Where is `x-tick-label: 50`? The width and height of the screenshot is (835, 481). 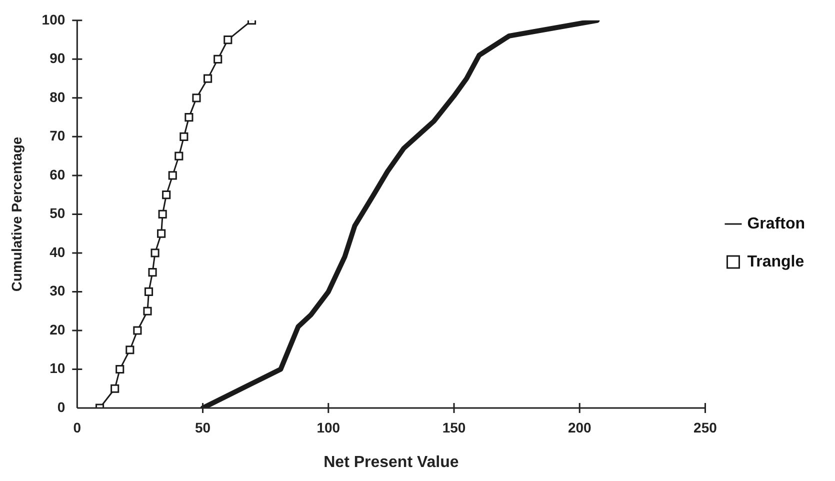 x-tick-label: 50 is located at coordinates (202, 427).